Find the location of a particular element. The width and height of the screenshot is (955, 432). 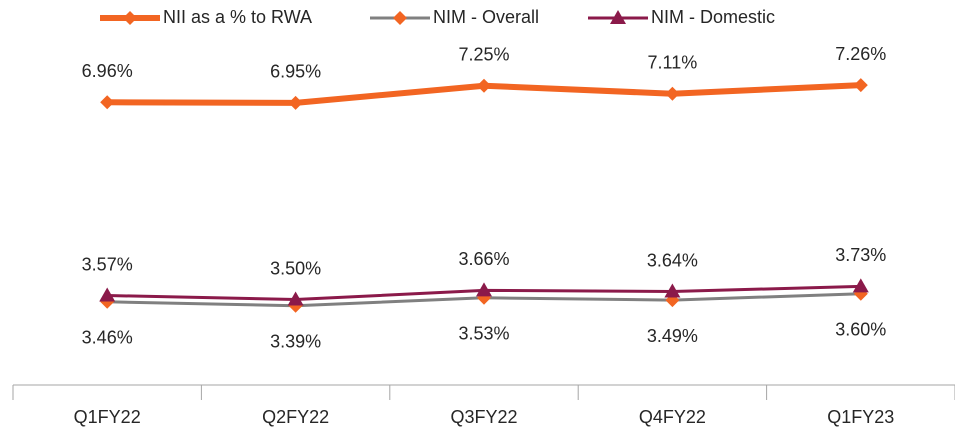

data-label: 3.66% is located at coordinates (483, 259).